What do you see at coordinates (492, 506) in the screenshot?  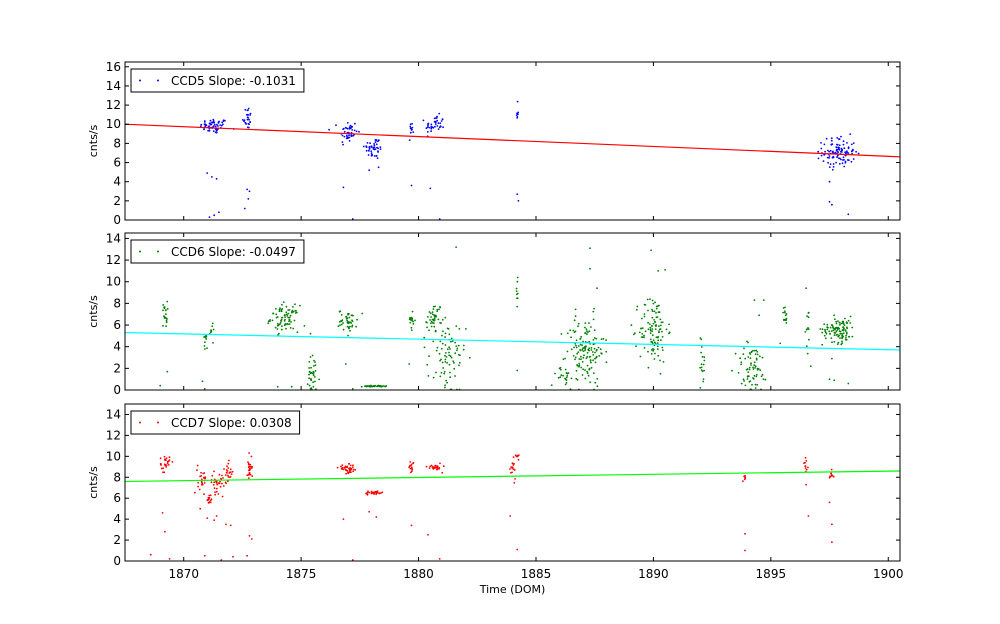 I see `ccd7-data-points` at bounding box center [492, 506].